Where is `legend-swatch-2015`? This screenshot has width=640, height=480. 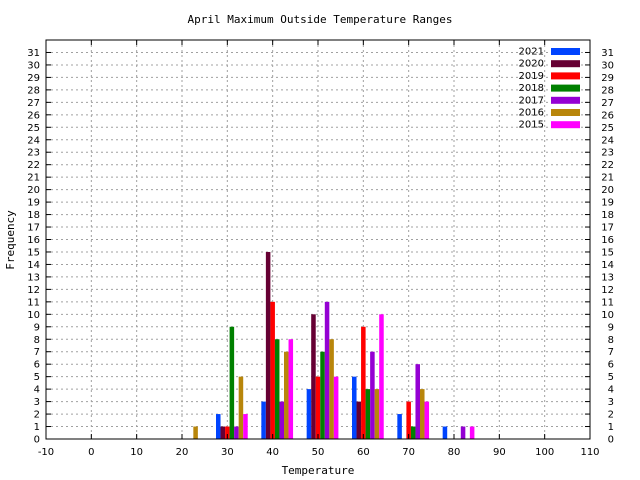
legend-swatch-2015 is located at coordinates (565, 125).